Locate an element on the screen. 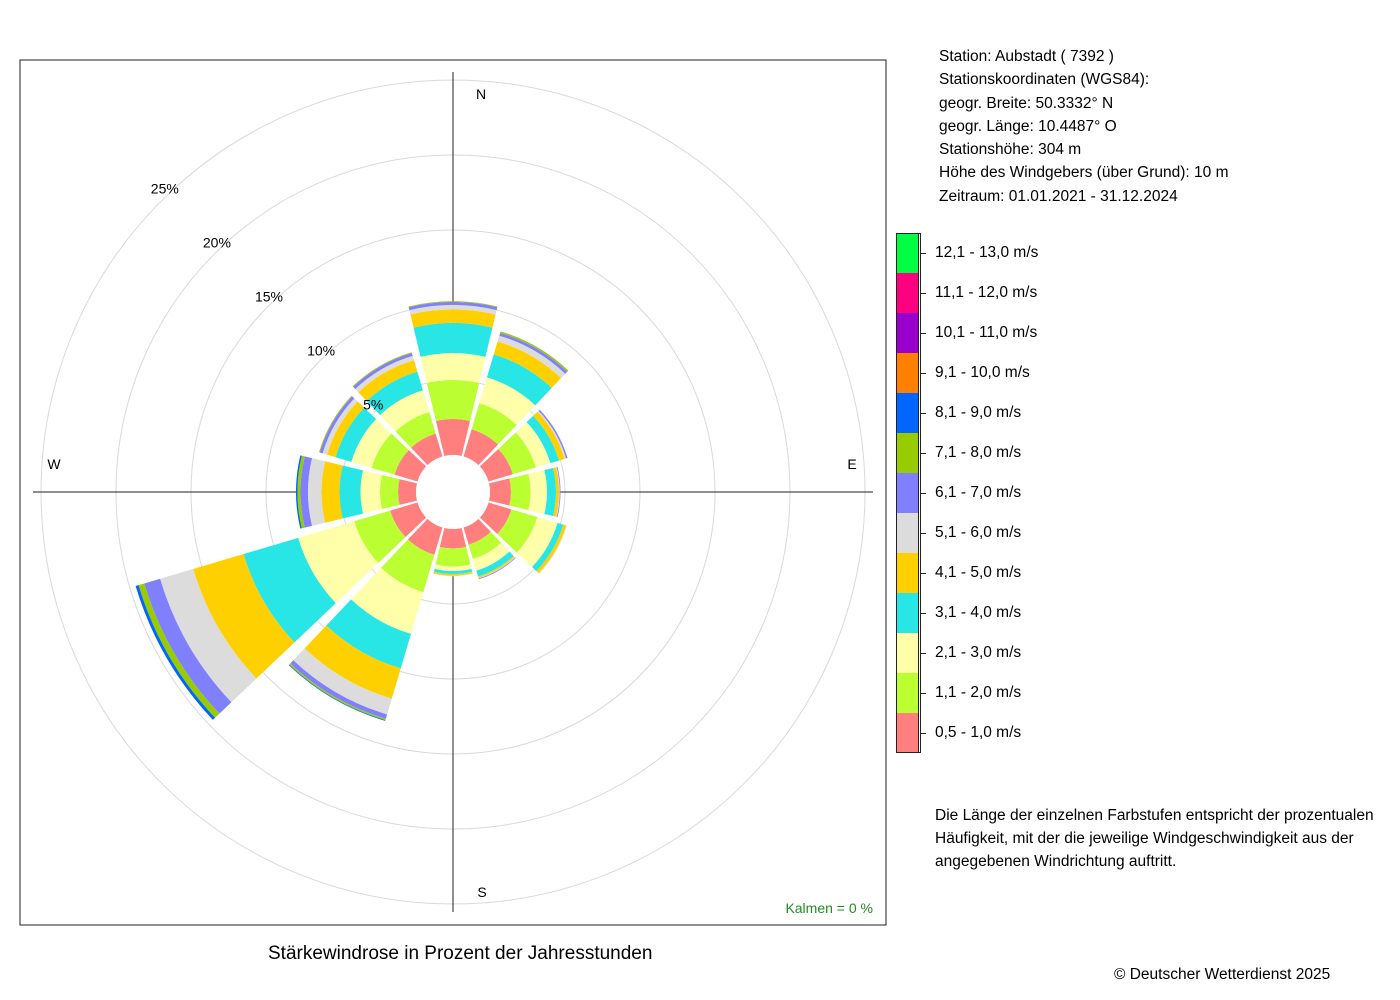 The height and width of the screenshot is (1000, 1400). ring-label: 10% is located at coordinates (321, 350).